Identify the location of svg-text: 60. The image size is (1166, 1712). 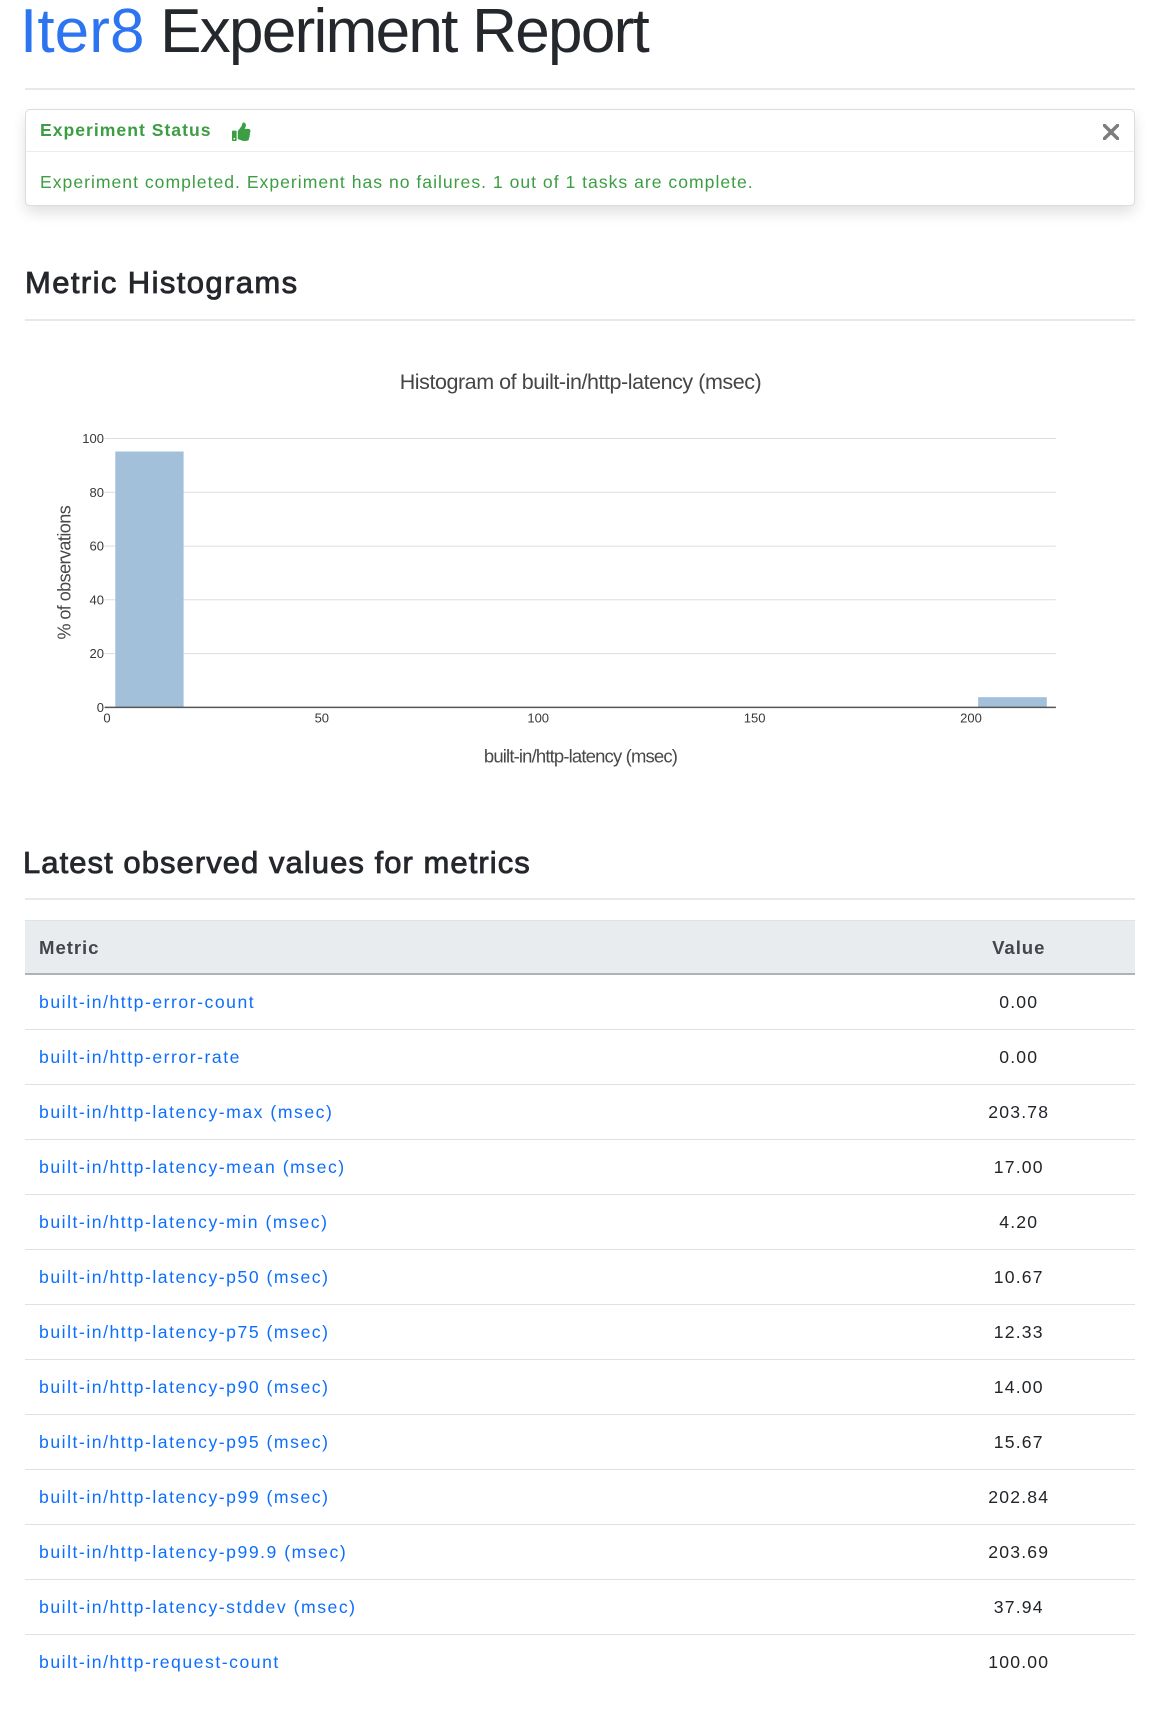
(97, 546).